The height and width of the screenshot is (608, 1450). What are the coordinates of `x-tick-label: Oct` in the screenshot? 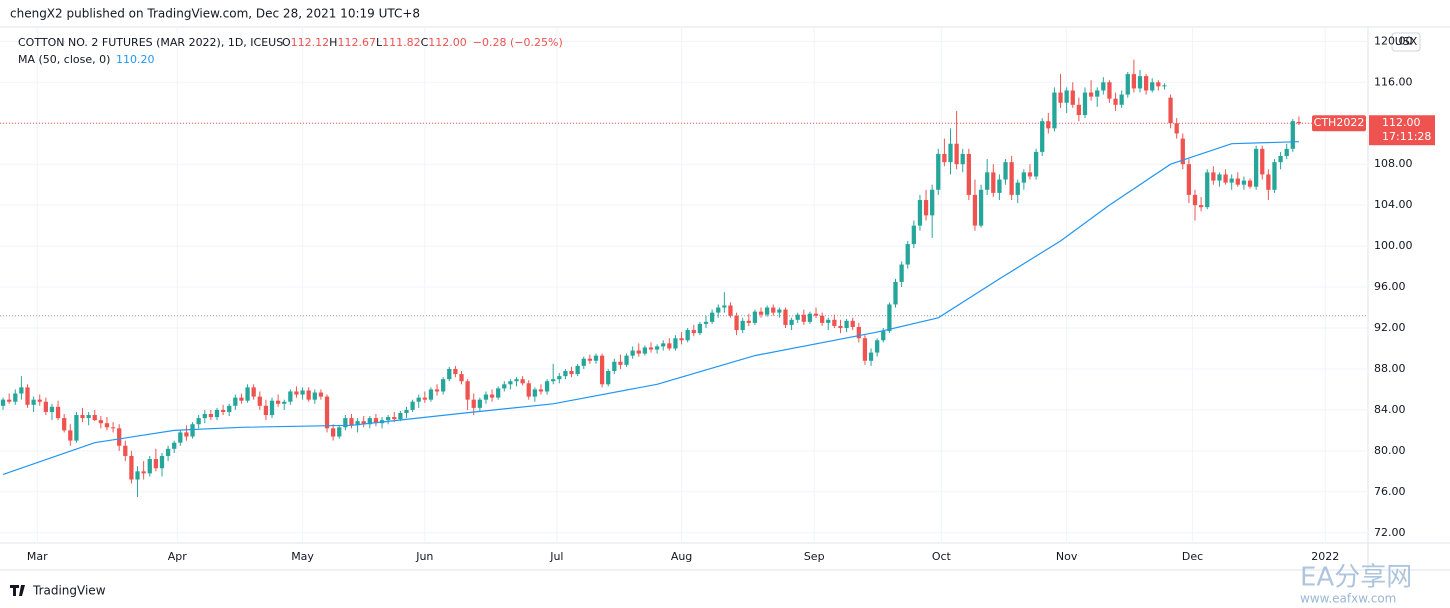 It's located at (942, 556).